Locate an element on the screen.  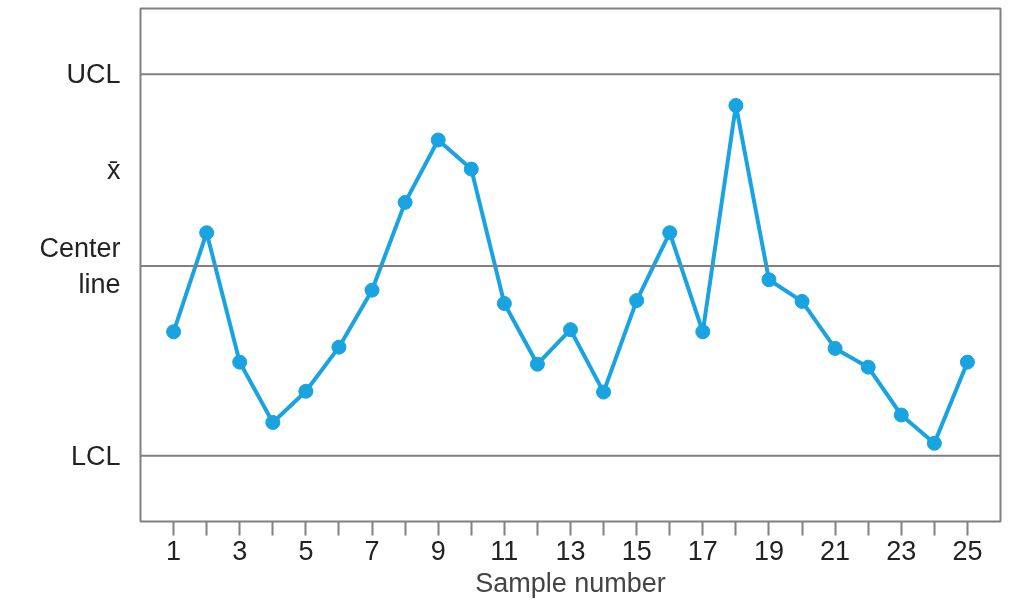
x-tick-label: 13 is located at coordinates (570, 550).